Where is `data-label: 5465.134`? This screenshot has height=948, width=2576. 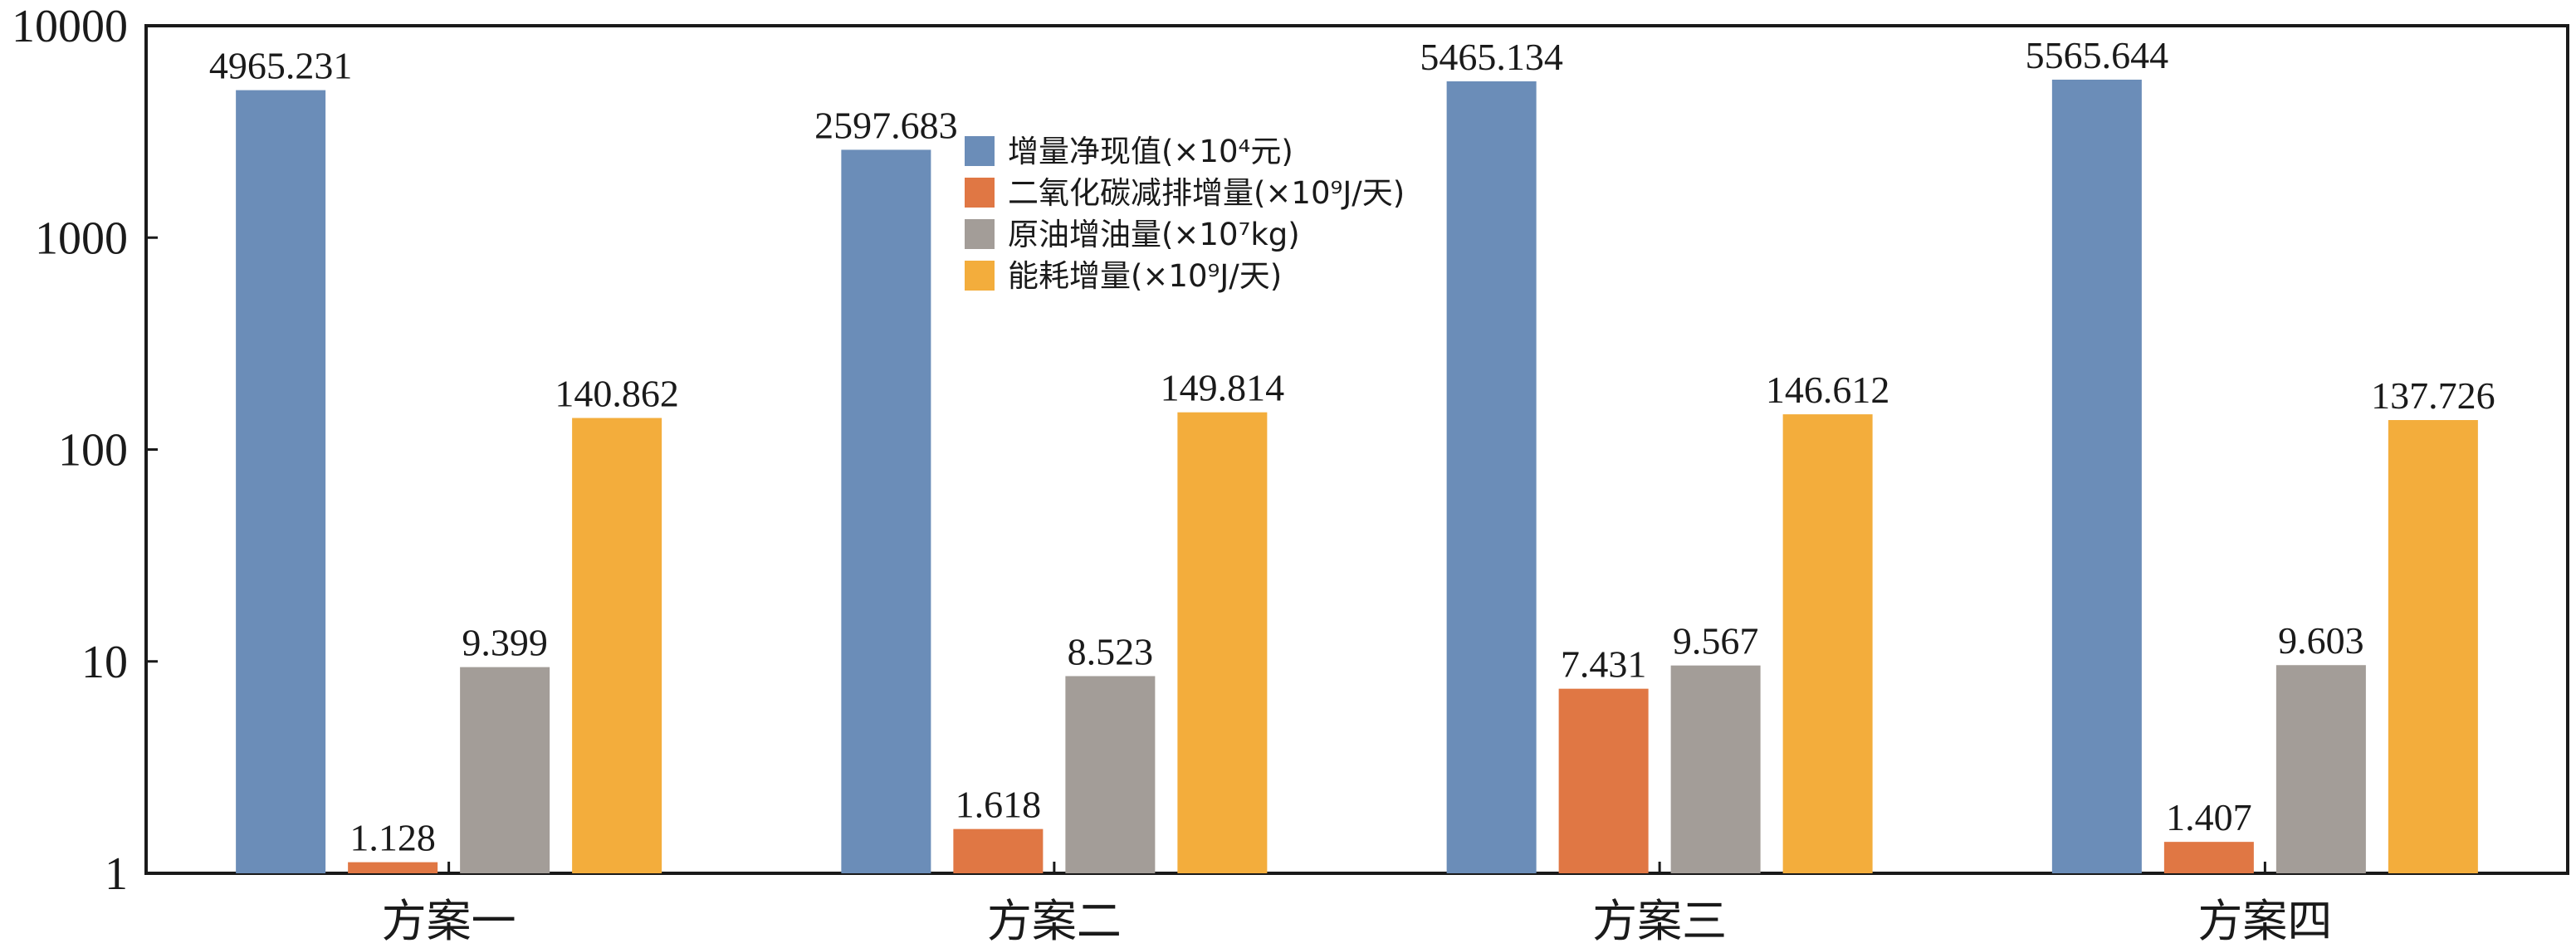 data-label: 5465.134 is located at coordinates (1491, 57).